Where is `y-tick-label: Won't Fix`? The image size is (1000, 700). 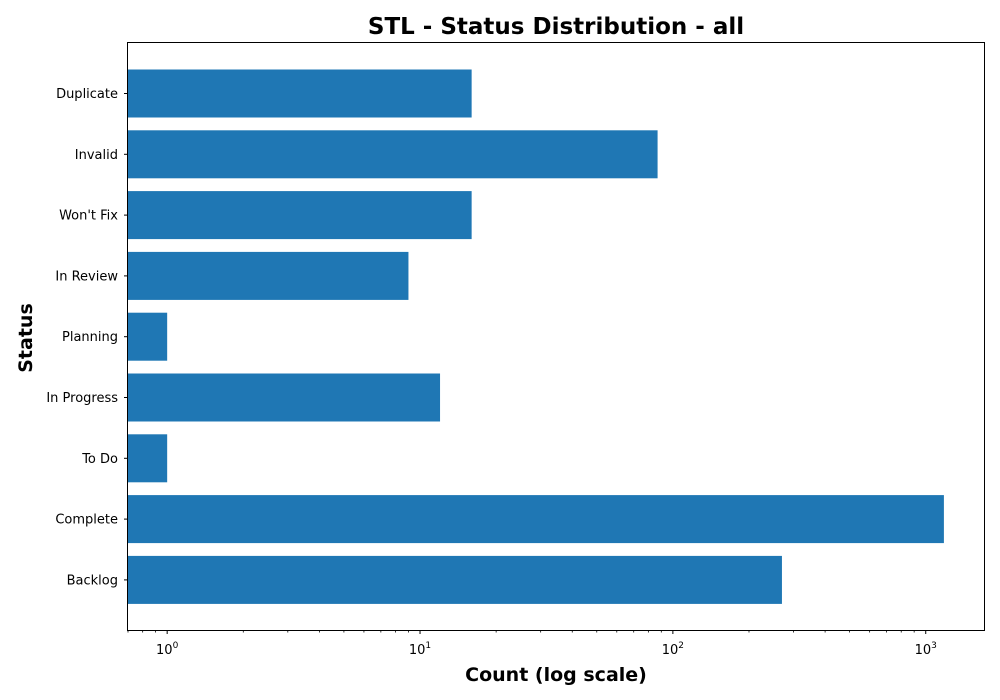
y-tick-label: Won't Fix is located at coordinates (88, 216).